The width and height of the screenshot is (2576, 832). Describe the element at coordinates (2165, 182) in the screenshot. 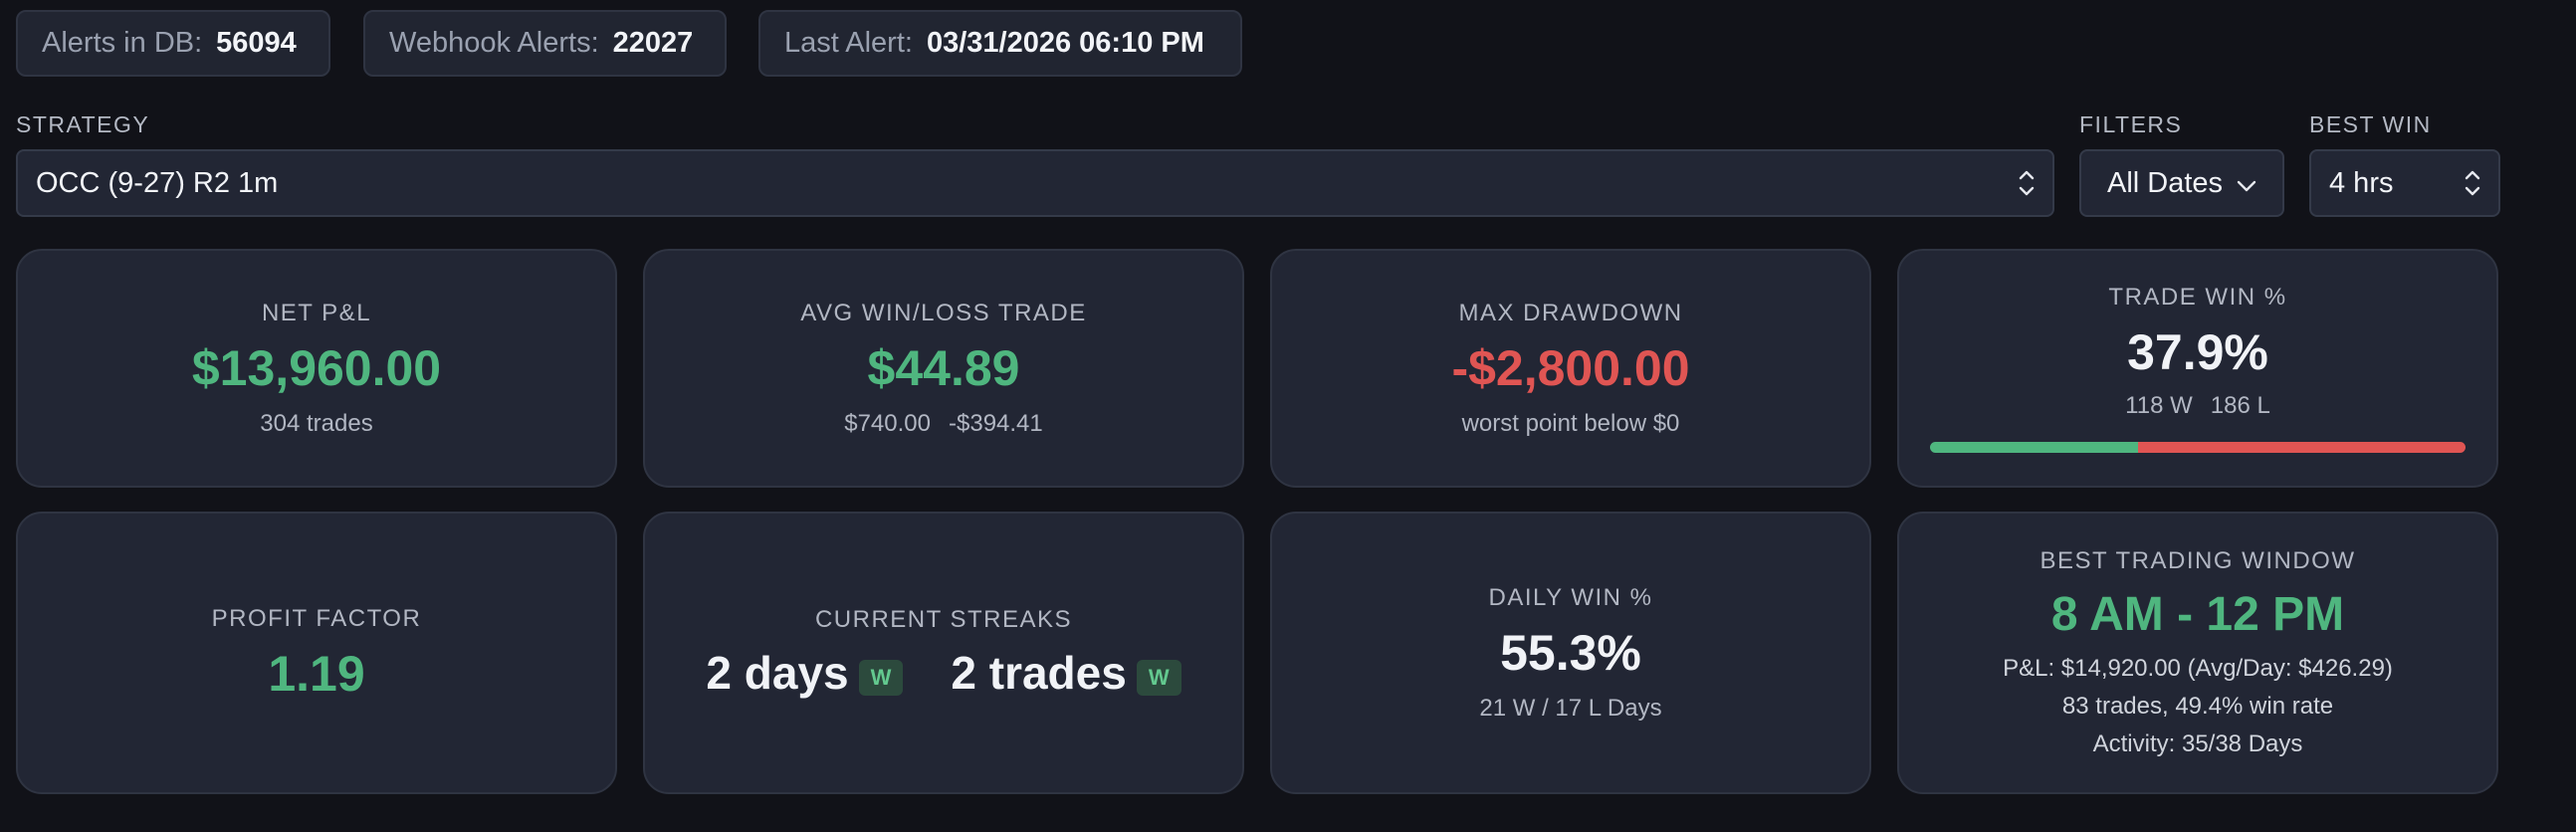

I see `filters-dropdown-value: All Dates` at that location.